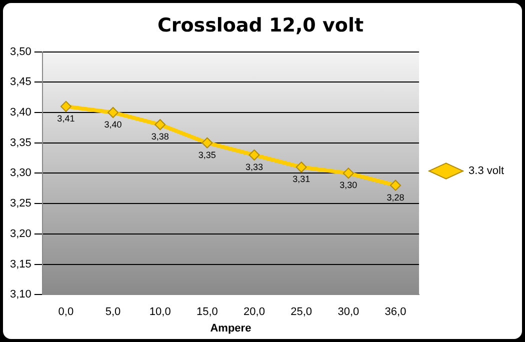 The width and height of the screenshot is (525, 342). I want to click on data-label: 3,28, so click(395, 197).